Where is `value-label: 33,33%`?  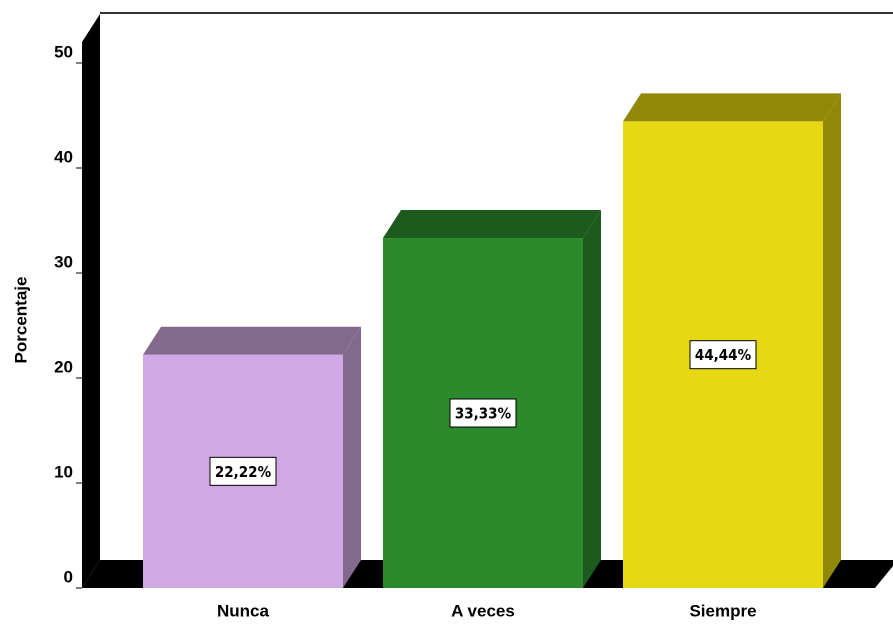 value-label: 33,33% is located at coordinates (483, 414).